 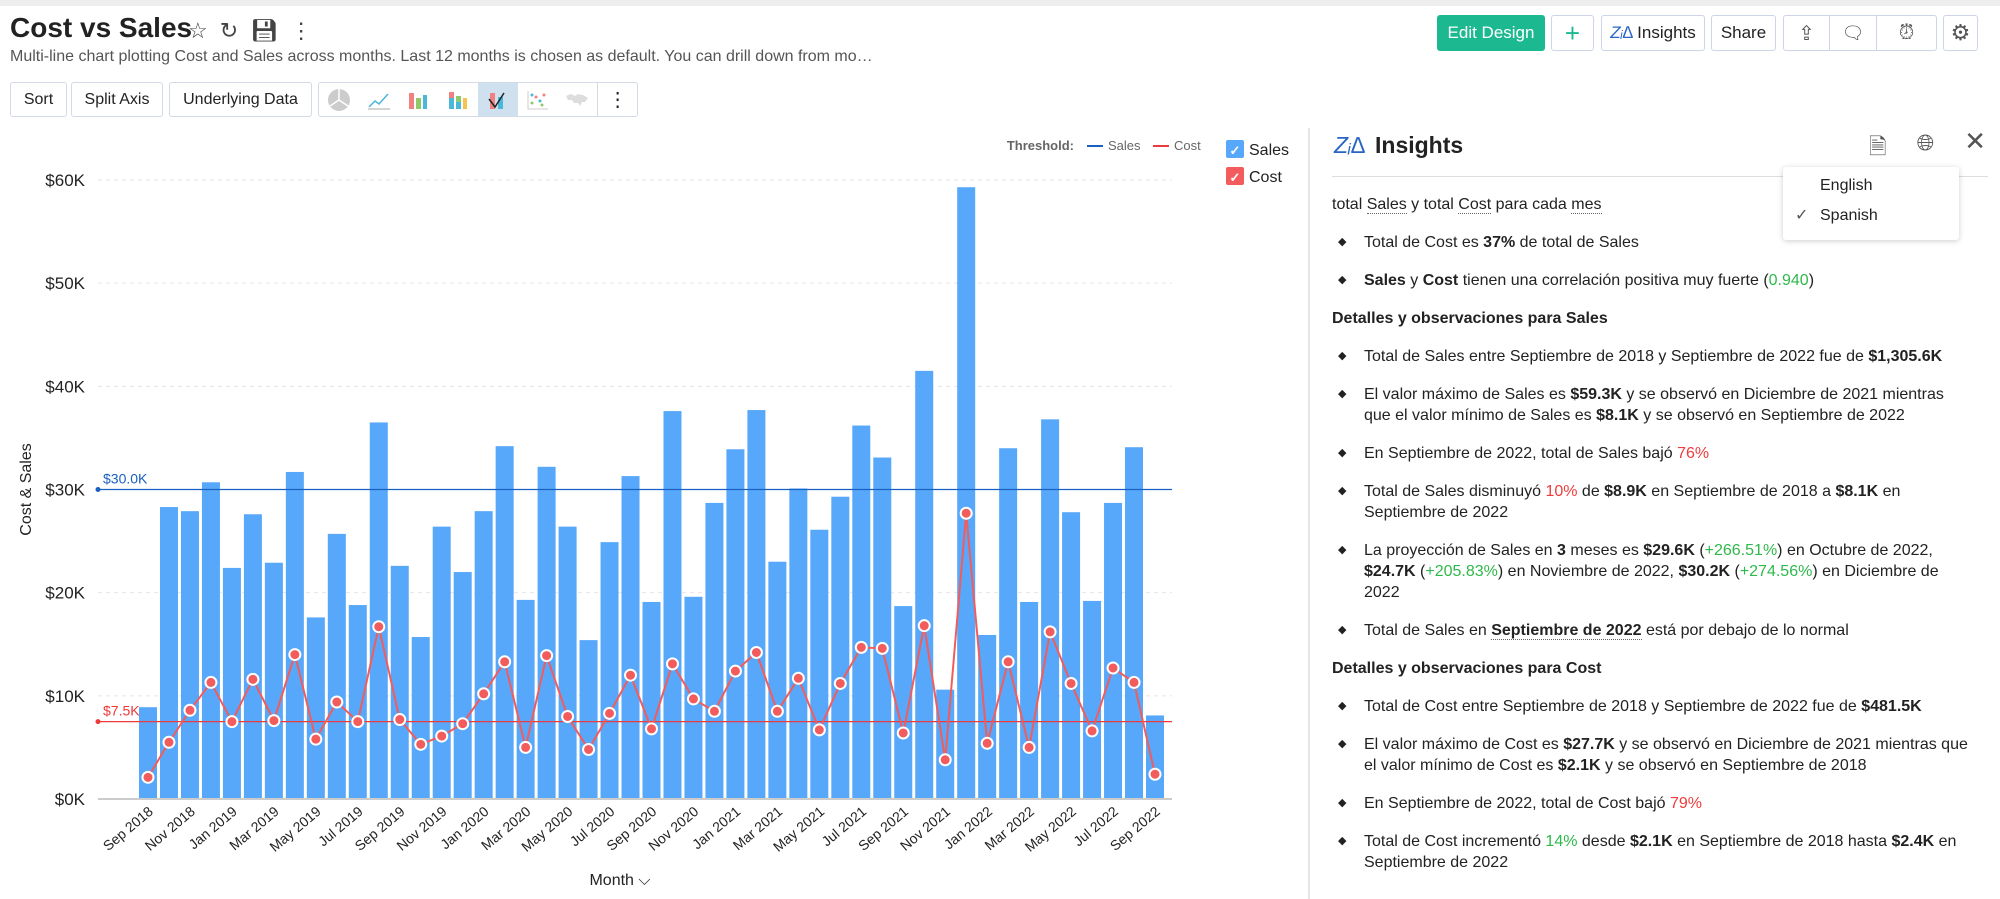 I want to click on split-axis-button: Split Axis, so click(x=117, y=99).